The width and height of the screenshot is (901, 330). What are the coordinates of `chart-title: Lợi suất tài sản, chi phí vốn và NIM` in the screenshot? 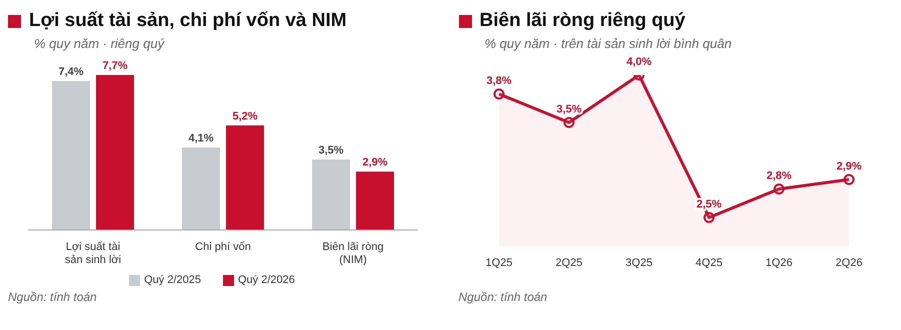 It's located at (188, 21).